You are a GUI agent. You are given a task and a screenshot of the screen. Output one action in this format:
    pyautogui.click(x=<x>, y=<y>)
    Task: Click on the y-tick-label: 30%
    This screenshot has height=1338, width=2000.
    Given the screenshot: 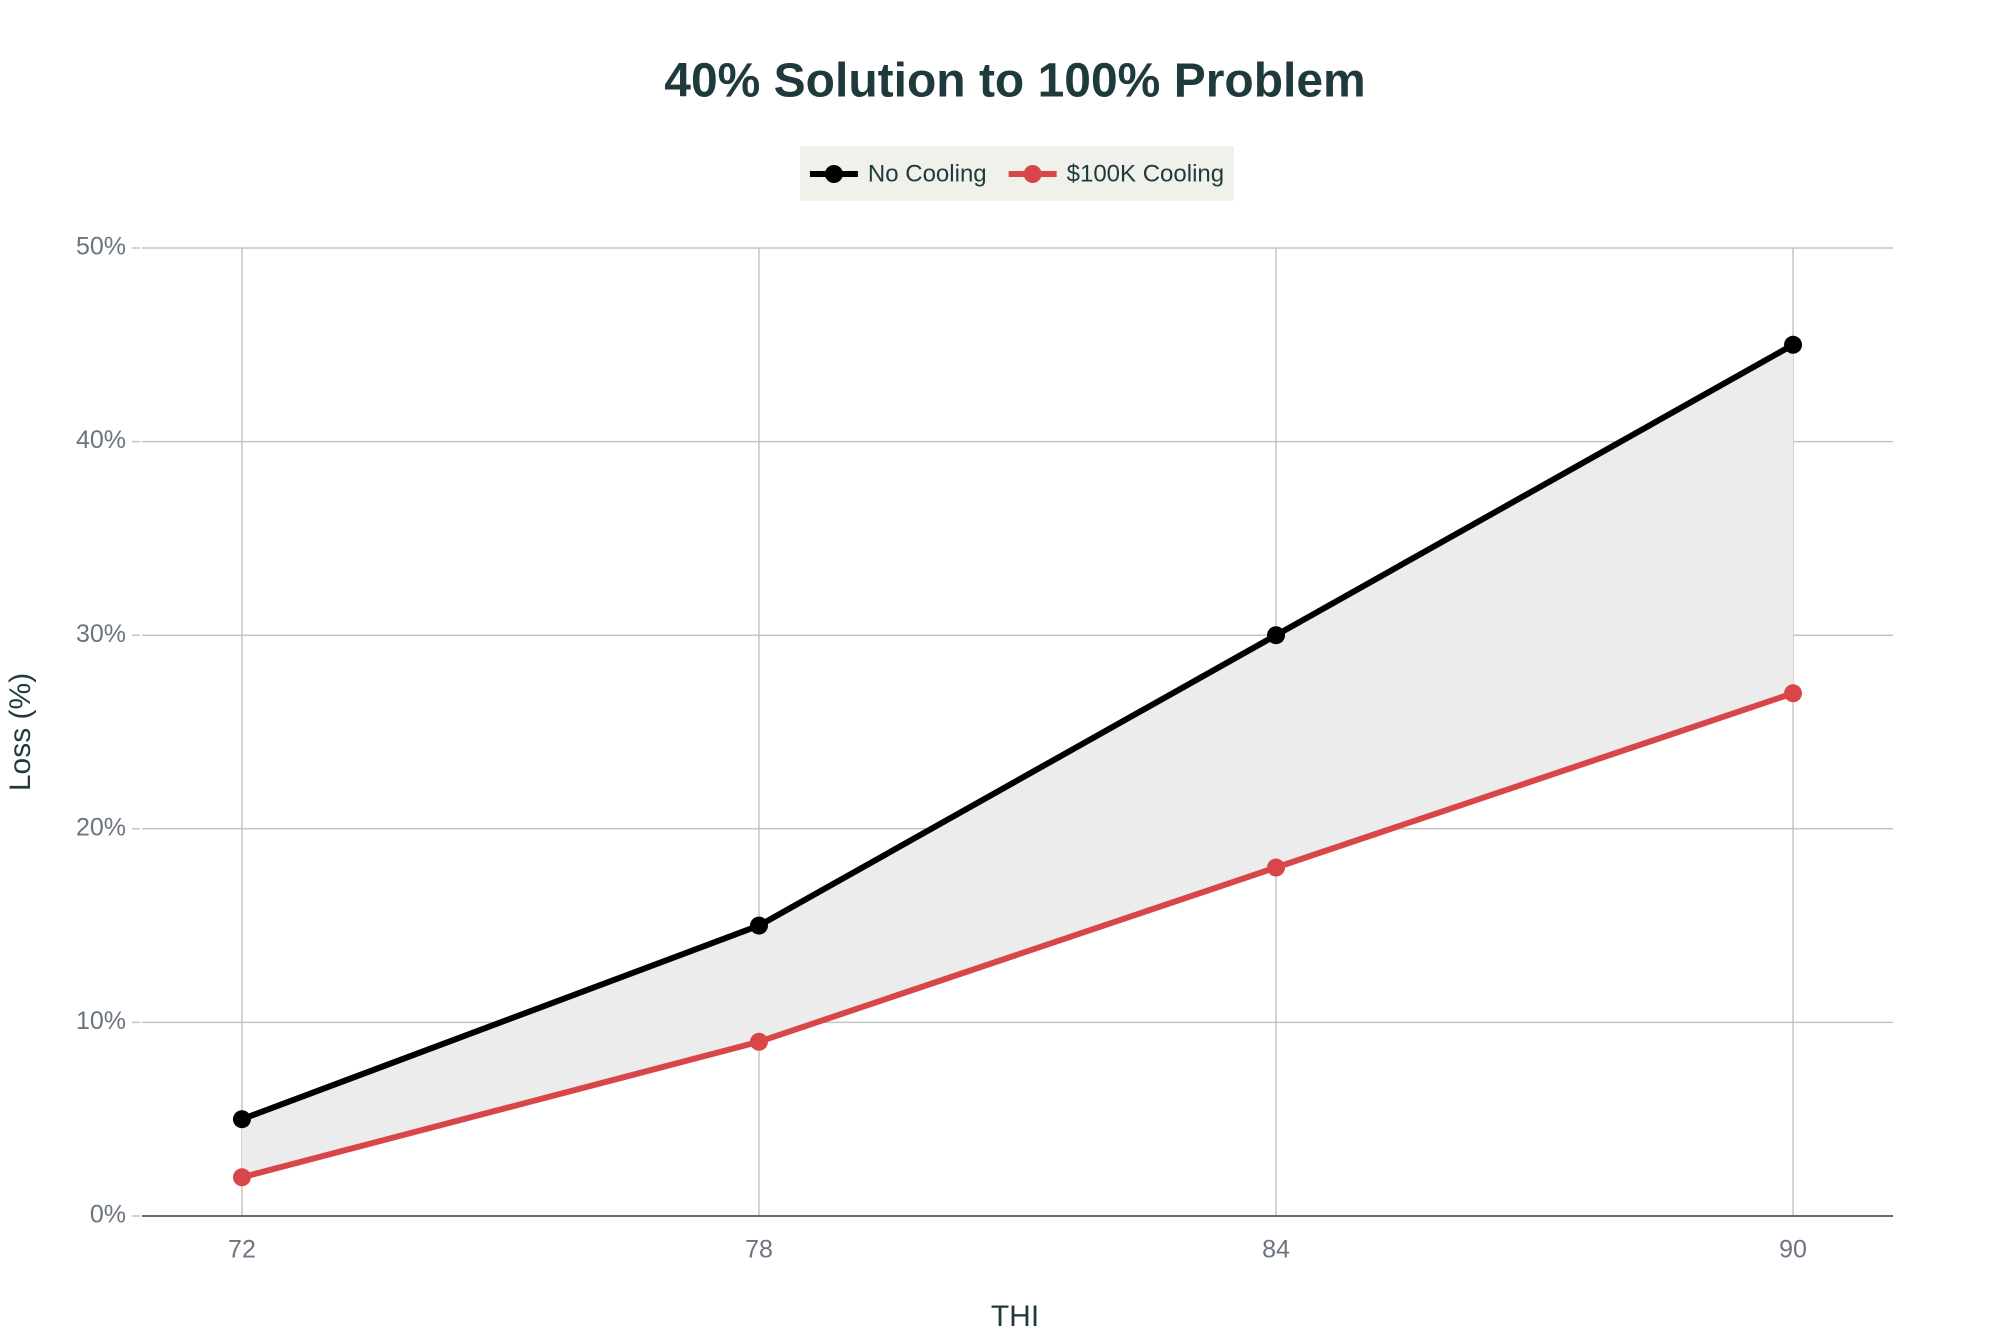 What is the action you would take?
    pyautogui.click(x=101, y=634)
    